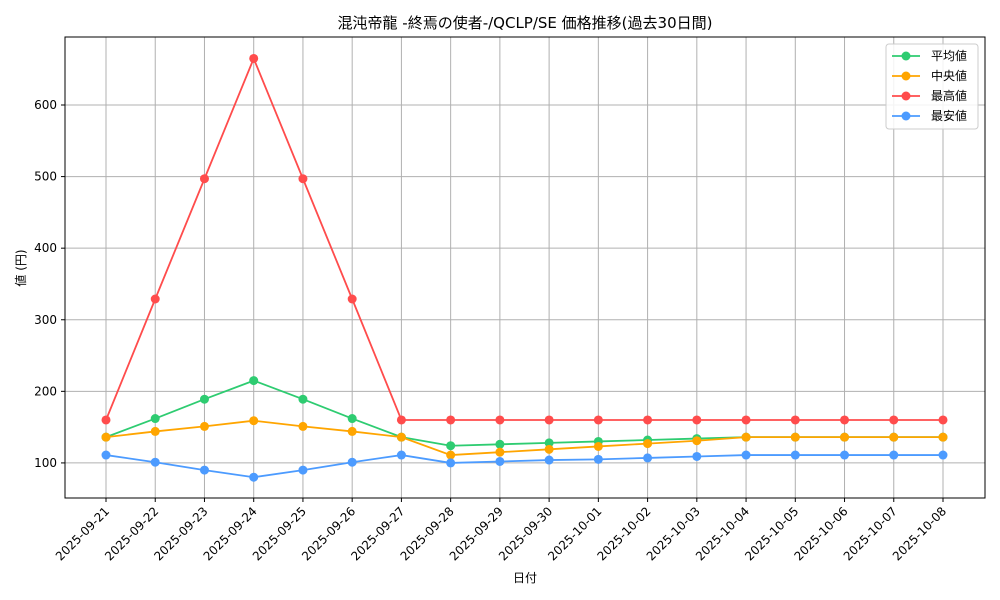 This screenshot has height=600, width=1000. What do you see at coordinates (49, 284) in the screenshot?
I see `y-axis-ticks: 100 200 300 400 500 600` at bounding box center [49, 284].